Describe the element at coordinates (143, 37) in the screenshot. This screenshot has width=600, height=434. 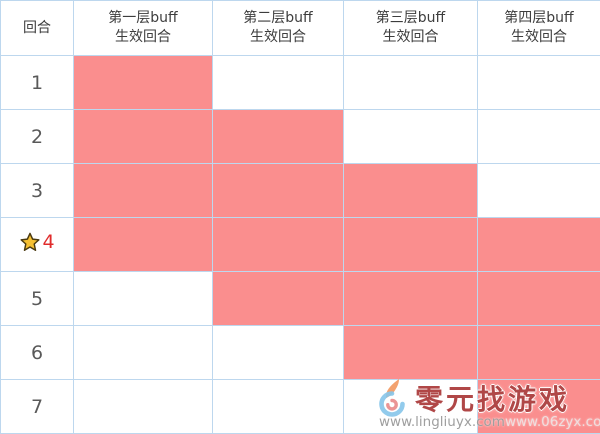
I see `header-buff-1-line2: 生效回合` at that location.